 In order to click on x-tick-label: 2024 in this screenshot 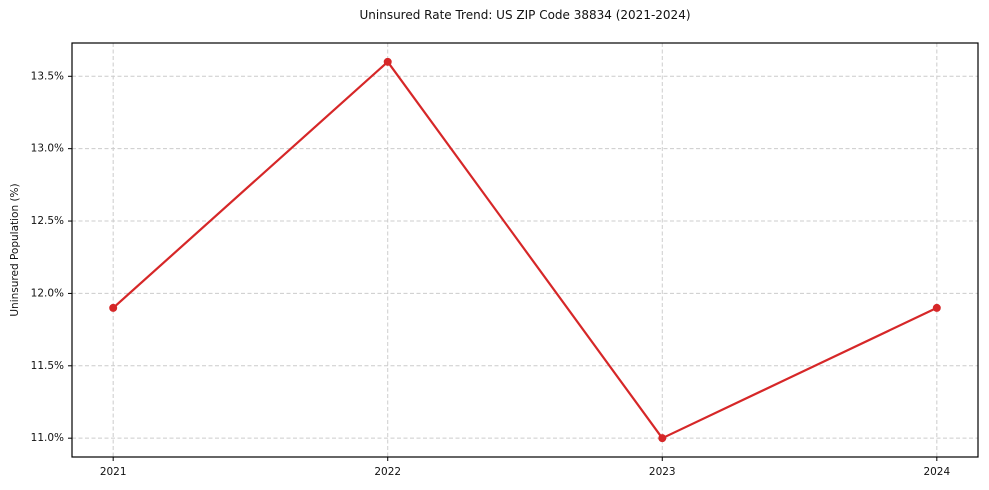, I will do `click(936, 472)`.